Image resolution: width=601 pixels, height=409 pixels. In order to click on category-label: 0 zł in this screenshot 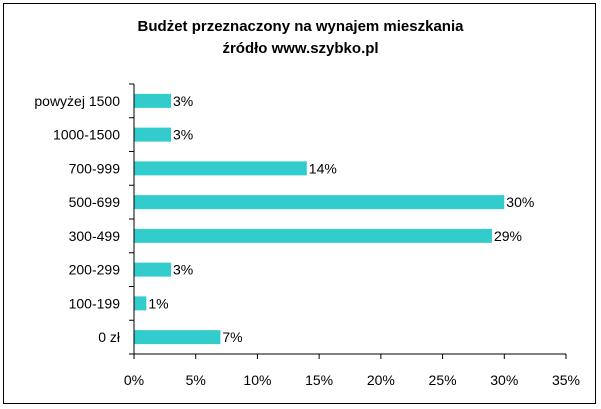, I will do `click(109, 337)`.